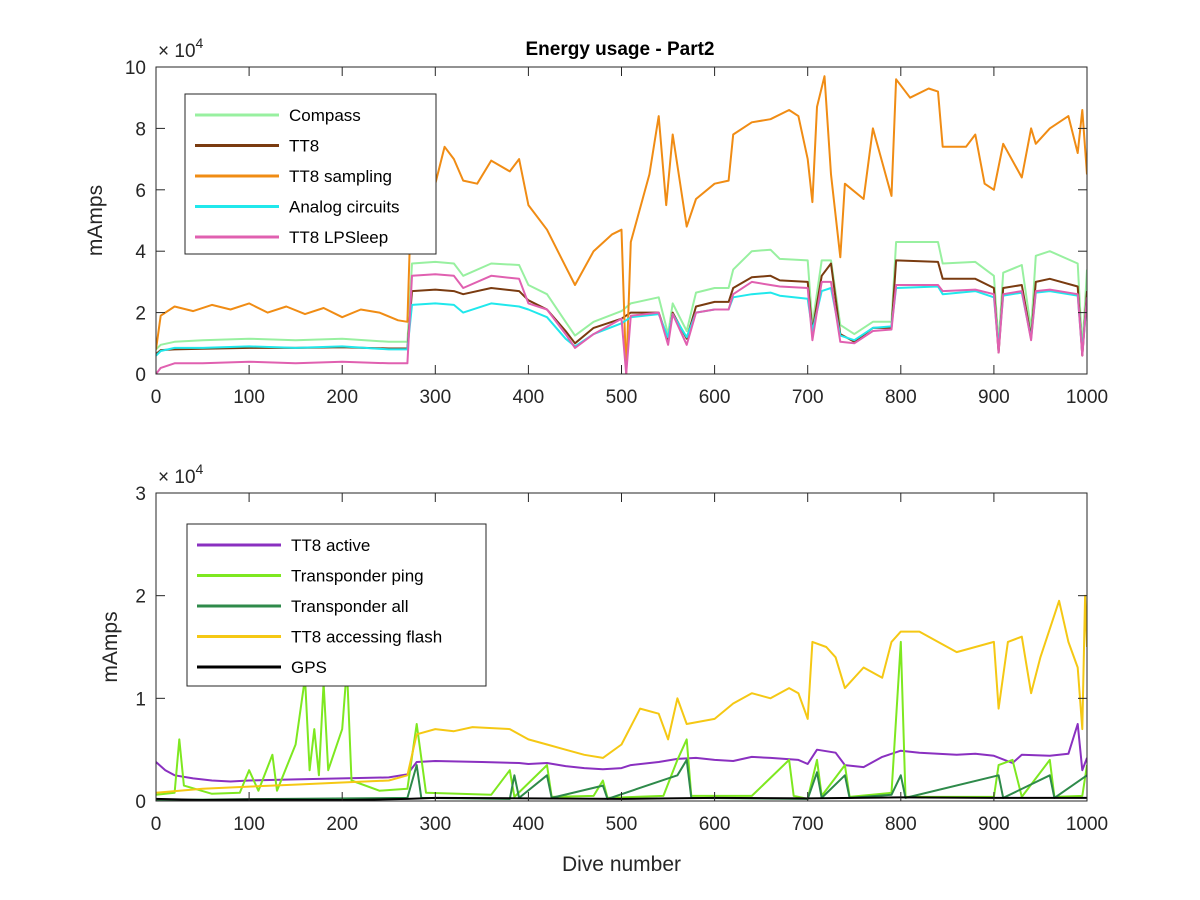 Image resolution: width=1200 pixels, height=900 pixels. I want to click on legend-entry-label: TT8 accessing flash, so click(366, 637).